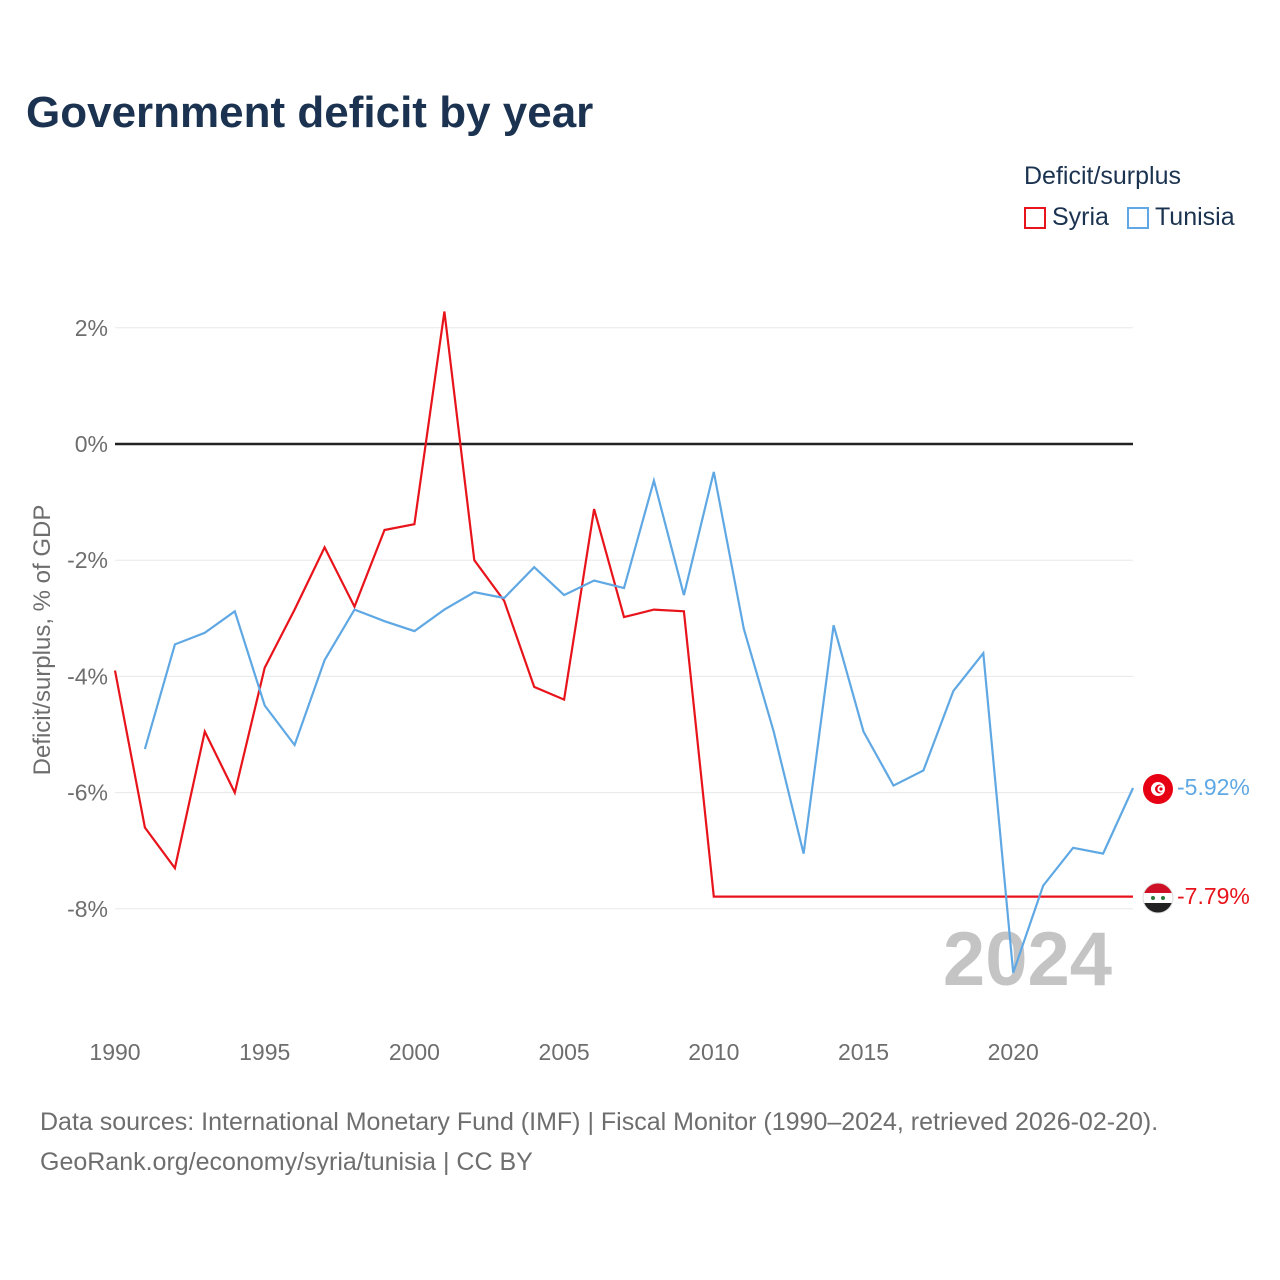 This screenshot has width=1280, height=1280. I want to click on y-axis-title: Deficit/surplus, % of GDP, so click(42, 640).